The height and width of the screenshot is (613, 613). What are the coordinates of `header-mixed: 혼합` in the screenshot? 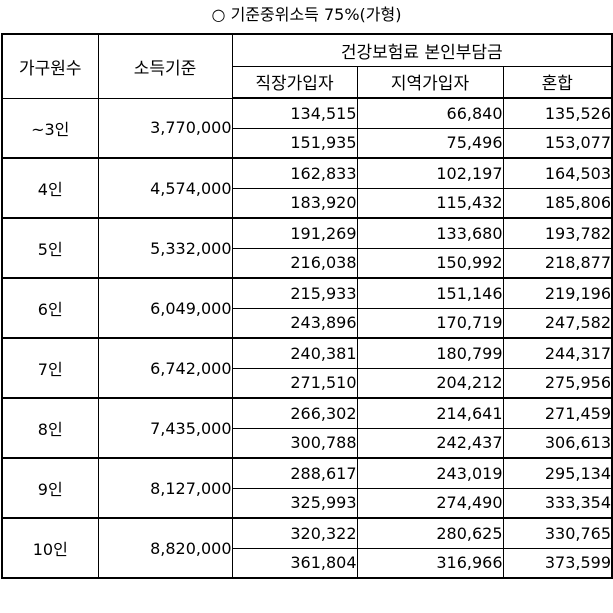 It's located at (557, 82).